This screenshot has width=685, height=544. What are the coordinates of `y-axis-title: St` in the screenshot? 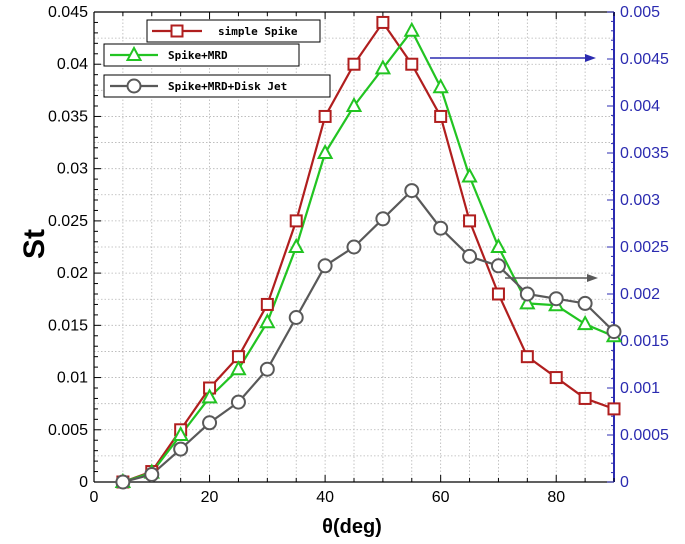 It's located at (34, 244).